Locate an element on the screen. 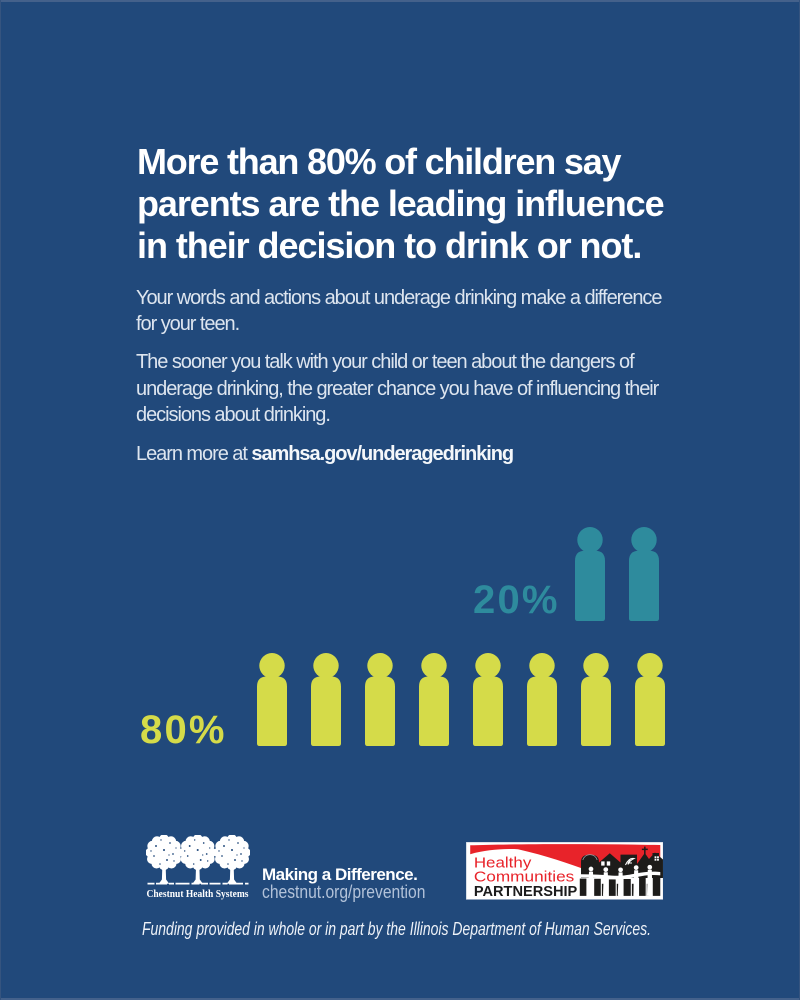 Image resolution: width=800 pixels, height=1000 pixels. svg-text: PARTNERSHIP is located at coordinates (525, 891).